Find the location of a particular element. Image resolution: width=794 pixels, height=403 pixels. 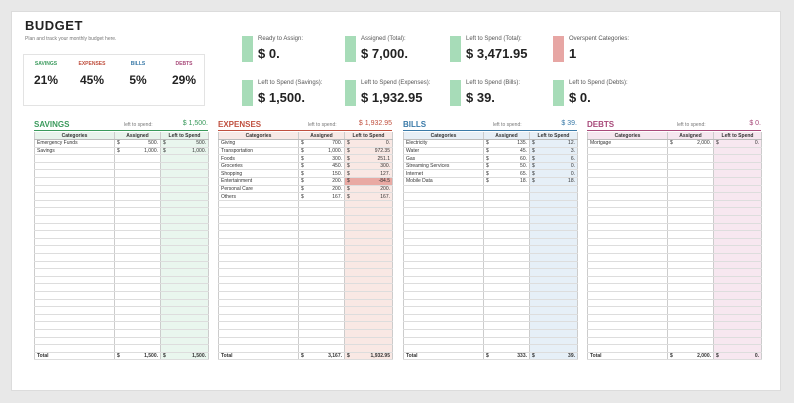

left-cell: $167. is located at coordinates (368, 196).